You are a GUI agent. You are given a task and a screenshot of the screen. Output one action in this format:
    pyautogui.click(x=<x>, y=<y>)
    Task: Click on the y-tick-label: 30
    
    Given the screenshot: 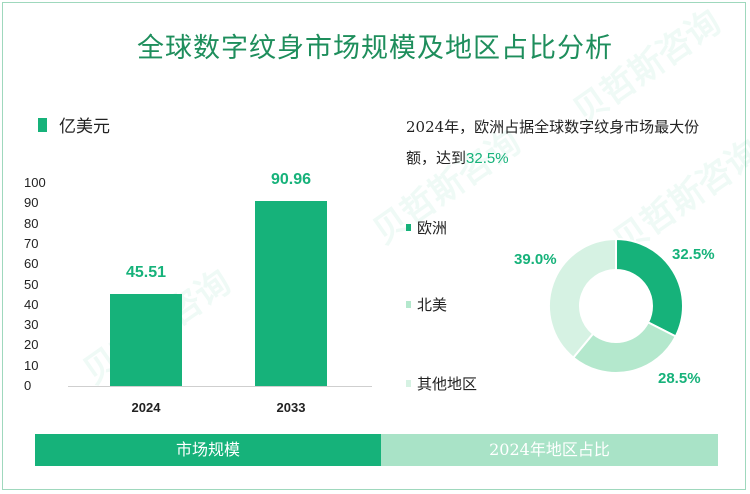 What is the action you would take?
    pyautogui.click(x=31, y=325)
    